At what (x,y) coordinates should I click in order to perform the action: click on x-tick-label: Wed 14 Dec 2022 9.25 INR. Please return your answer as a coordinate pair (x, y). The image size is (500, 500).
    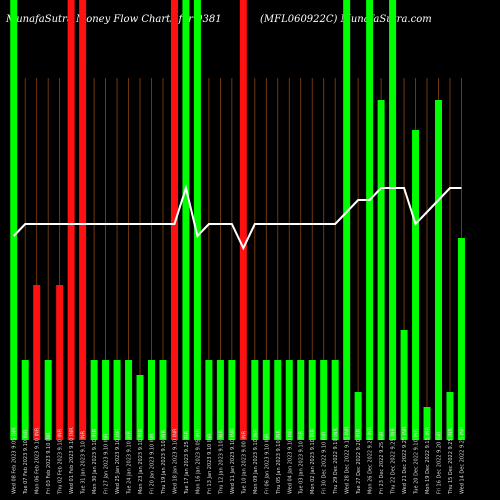
    Looking at the image, I should click on (462, 460).